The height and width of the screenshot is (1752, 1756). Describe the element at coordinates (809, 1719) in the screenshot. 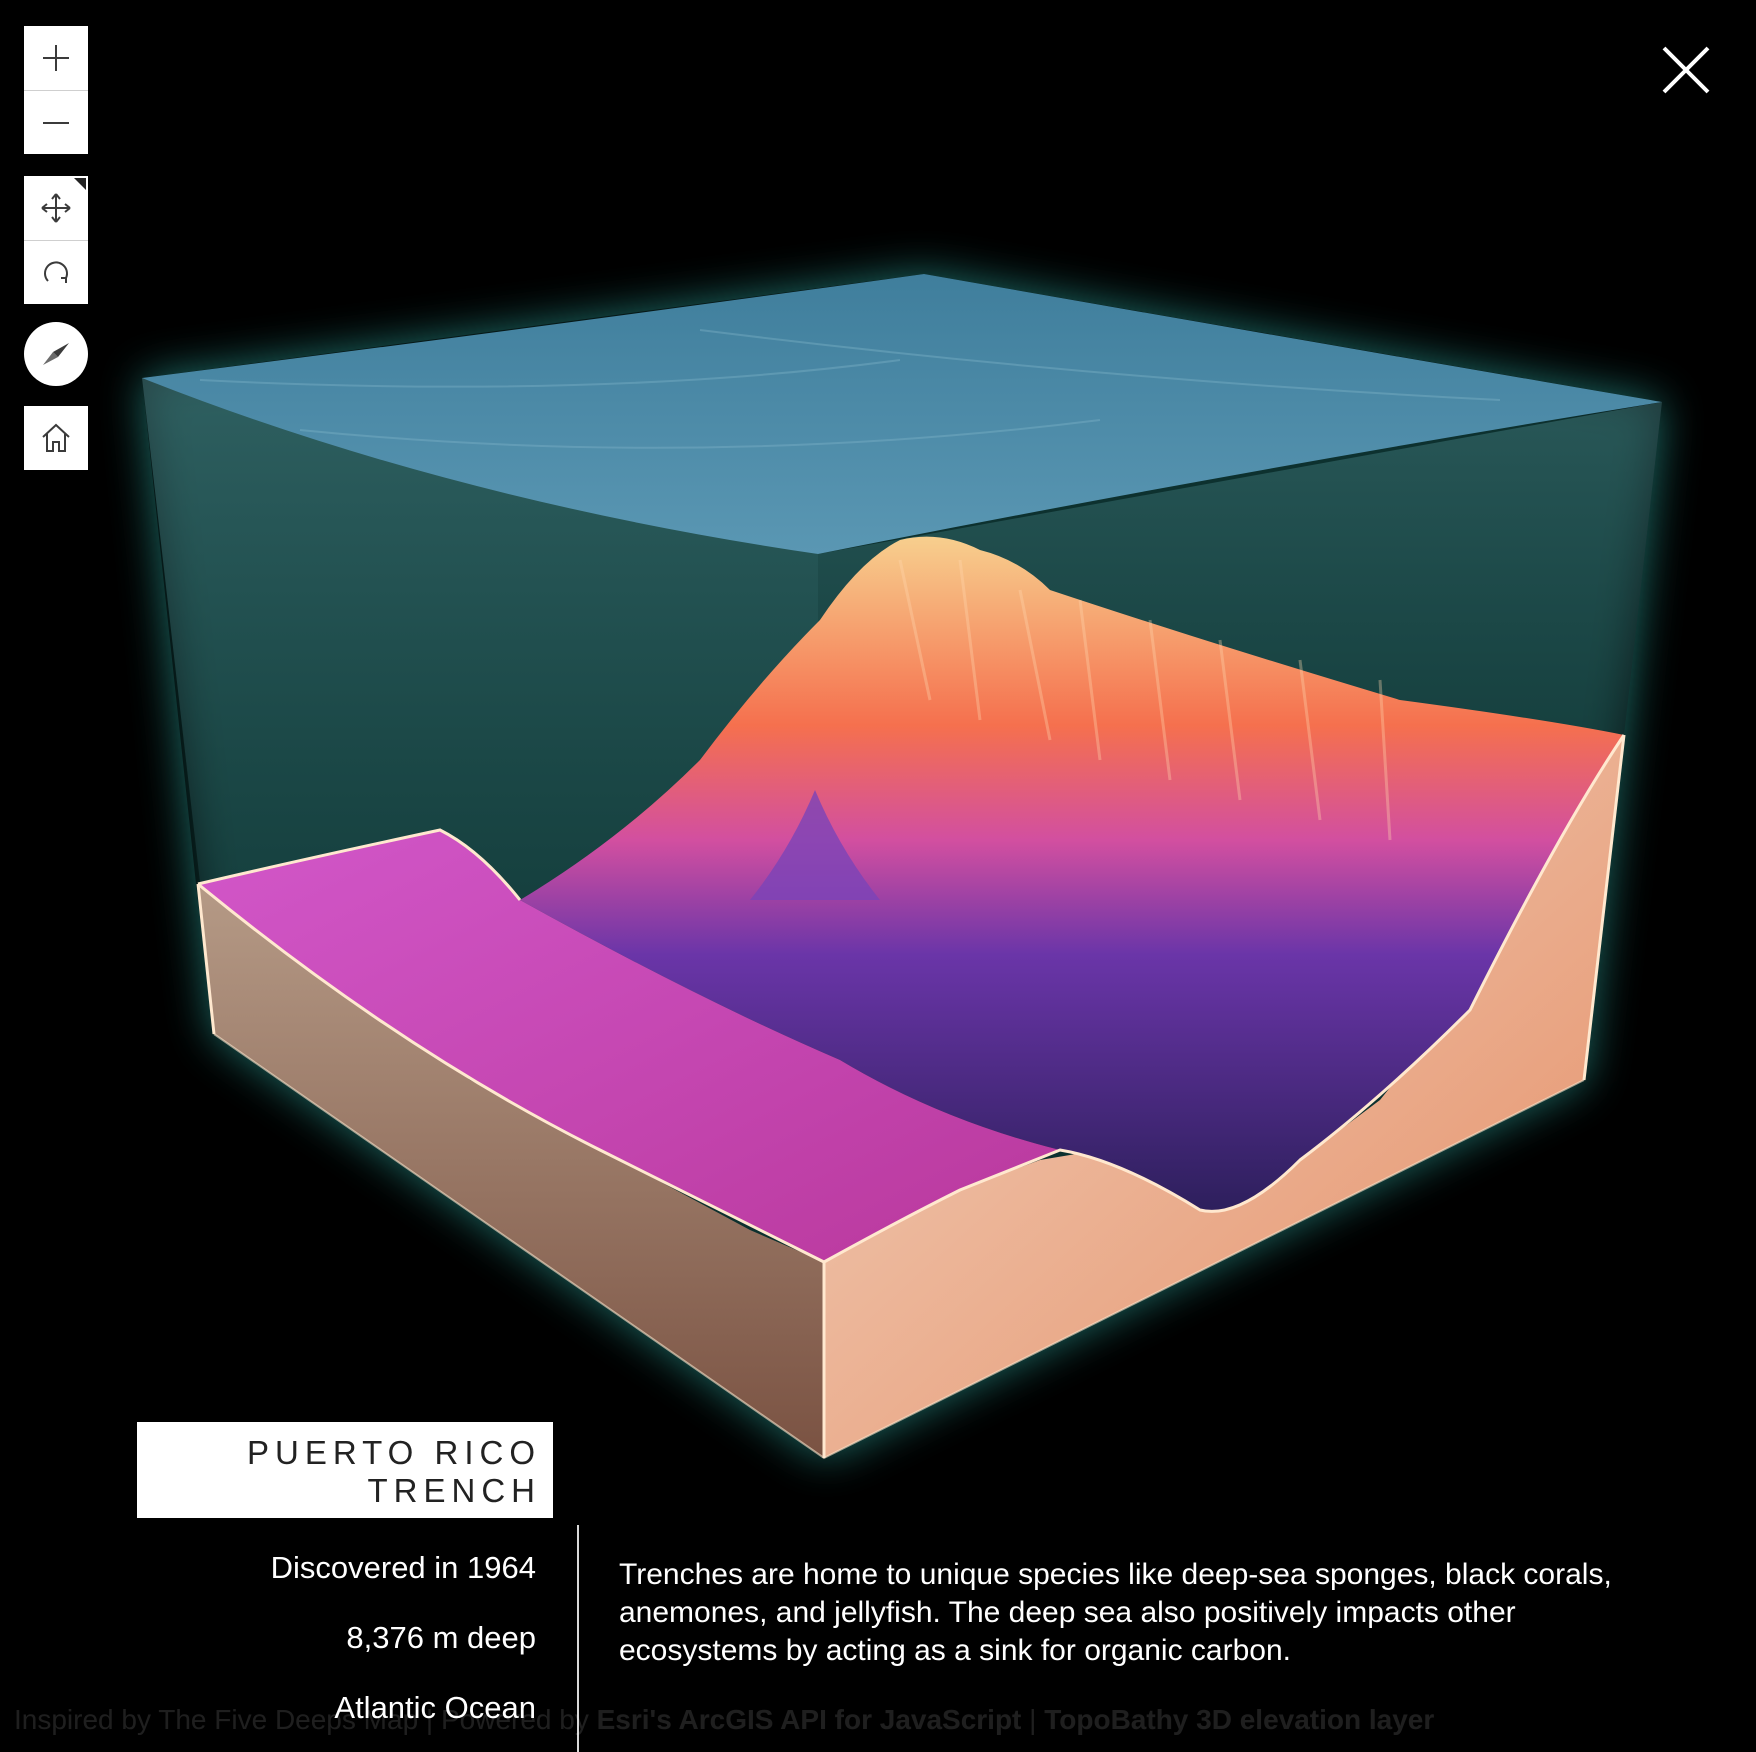

I see `attribution-api-link: Esri's ArcGIS API for JavaScript` at that location.